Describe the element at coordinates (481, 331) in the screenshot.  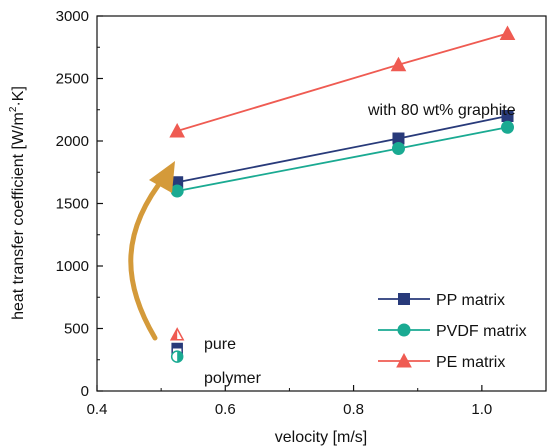
I see `legend-label-pvdf-matrix: PVDF matrix` at that location.